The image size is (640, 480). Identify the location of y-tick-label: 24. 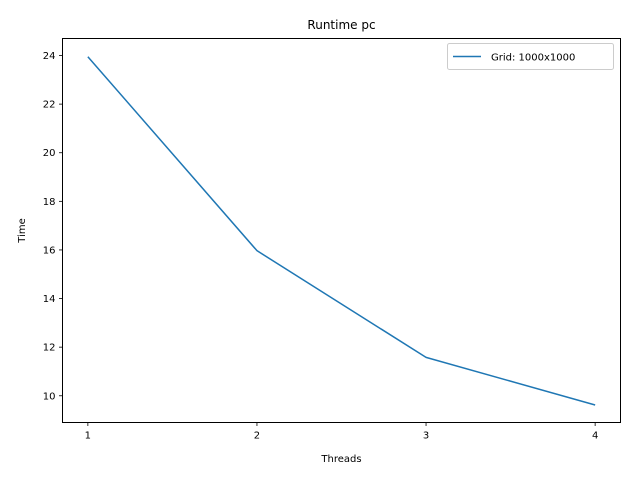
(49, 56).